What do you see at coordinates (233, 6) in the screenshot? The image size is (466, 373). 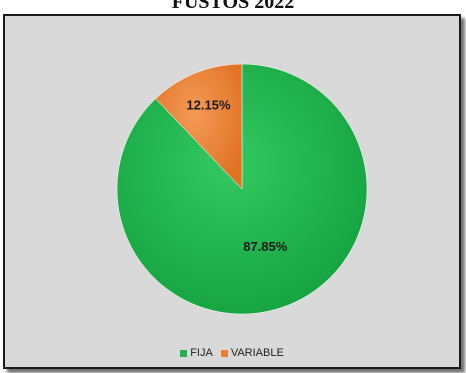 I see `chart-title: FUSTOS 2022` at bounding box center [233, 6].